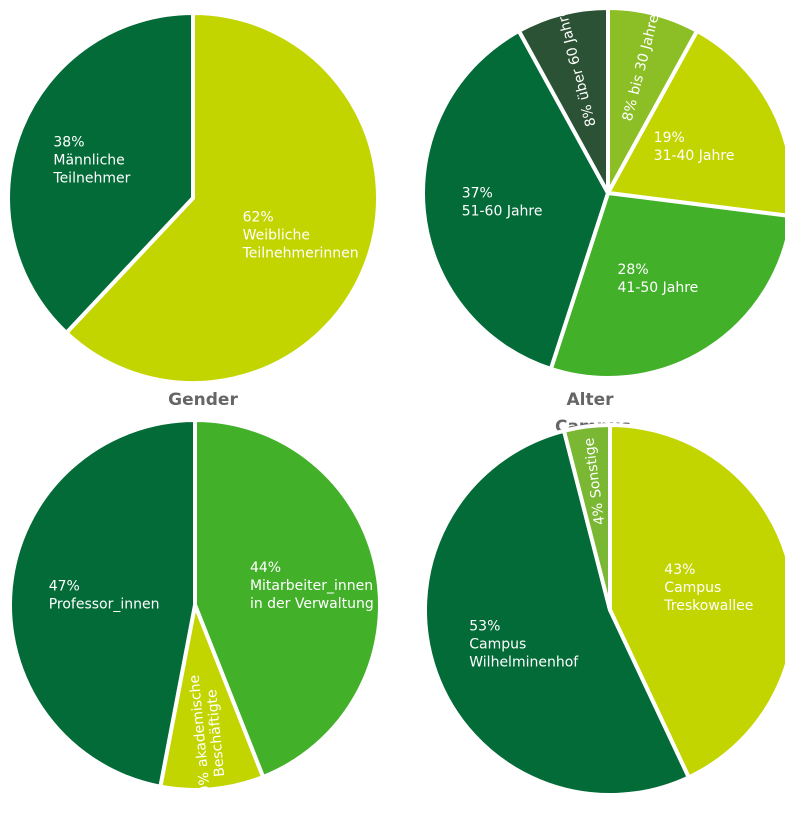 The width and height of the screenshot is (785, 817). I want to click on category-line: 31-40 Jahre, so click(694, 156).